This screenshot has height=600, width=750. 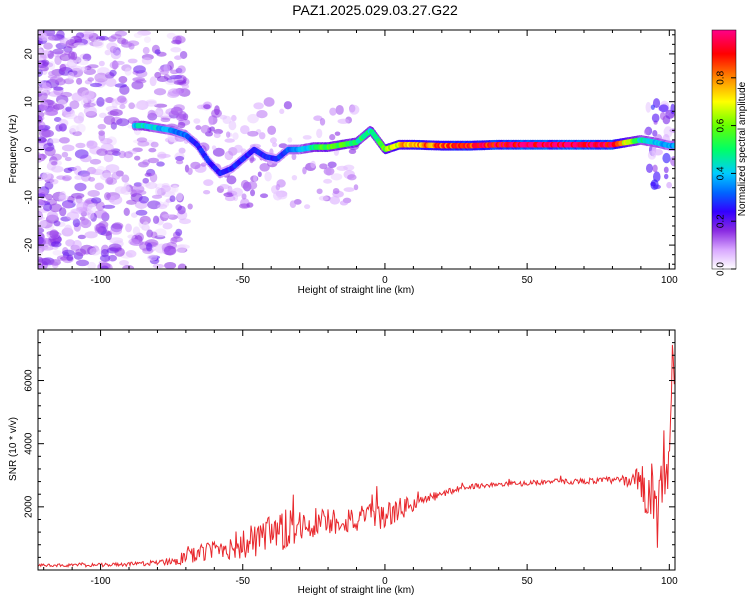 I want to click on y-tick-label: 2000, so click(x=29, y=506).